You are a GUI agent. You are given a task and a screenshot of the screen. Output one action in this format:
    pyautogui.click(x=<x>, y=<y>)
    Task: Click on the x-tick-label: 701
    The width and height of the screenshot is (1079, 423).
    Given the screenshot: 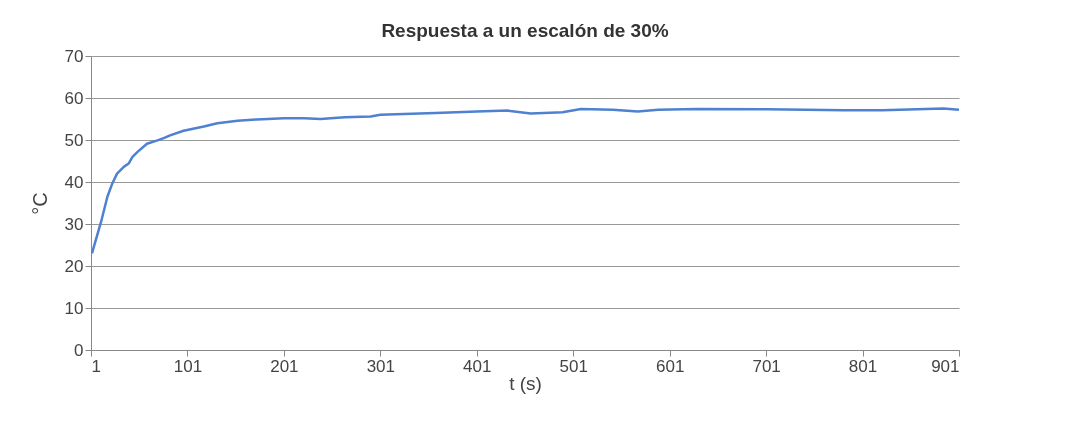 What is the action you would take?
    pyautogui.click(x=766, y=366)
    